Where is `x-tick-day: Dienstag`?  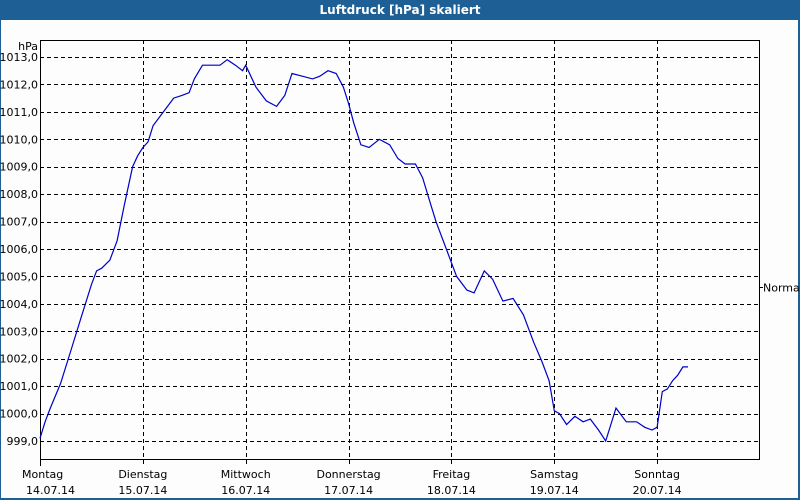 x-tick-day: Dienstag is located at coordinates (142, 474).